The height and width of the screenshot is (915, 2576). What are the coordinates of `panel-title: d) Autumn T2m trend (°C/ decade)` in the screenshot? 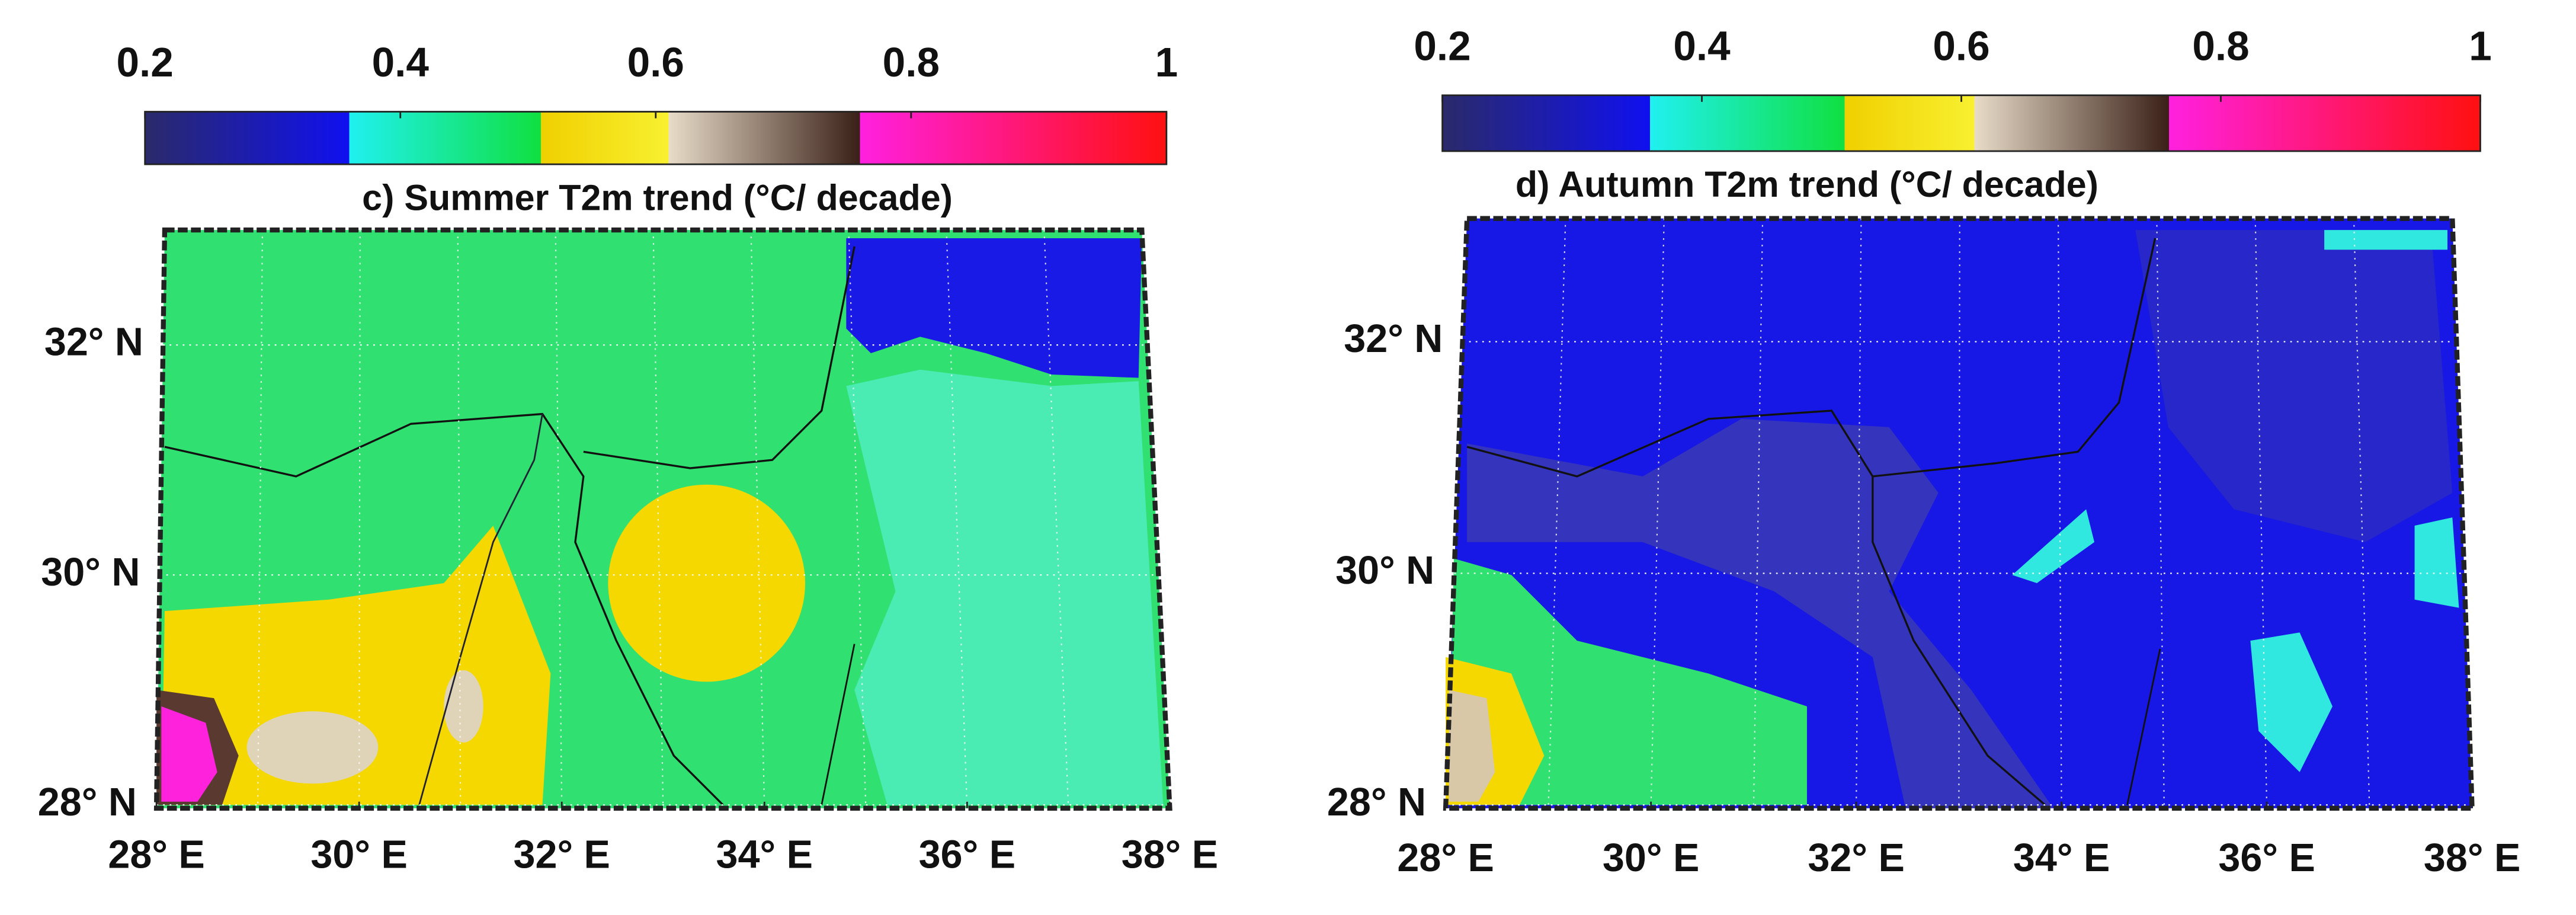 It's located at (1807, 184).